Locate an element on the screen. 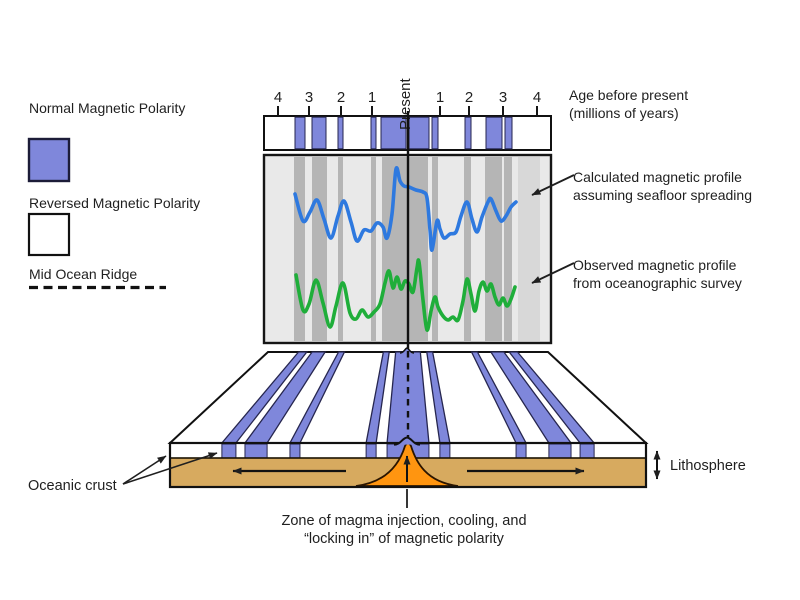  crust-block is located at coordinates (408, 418).